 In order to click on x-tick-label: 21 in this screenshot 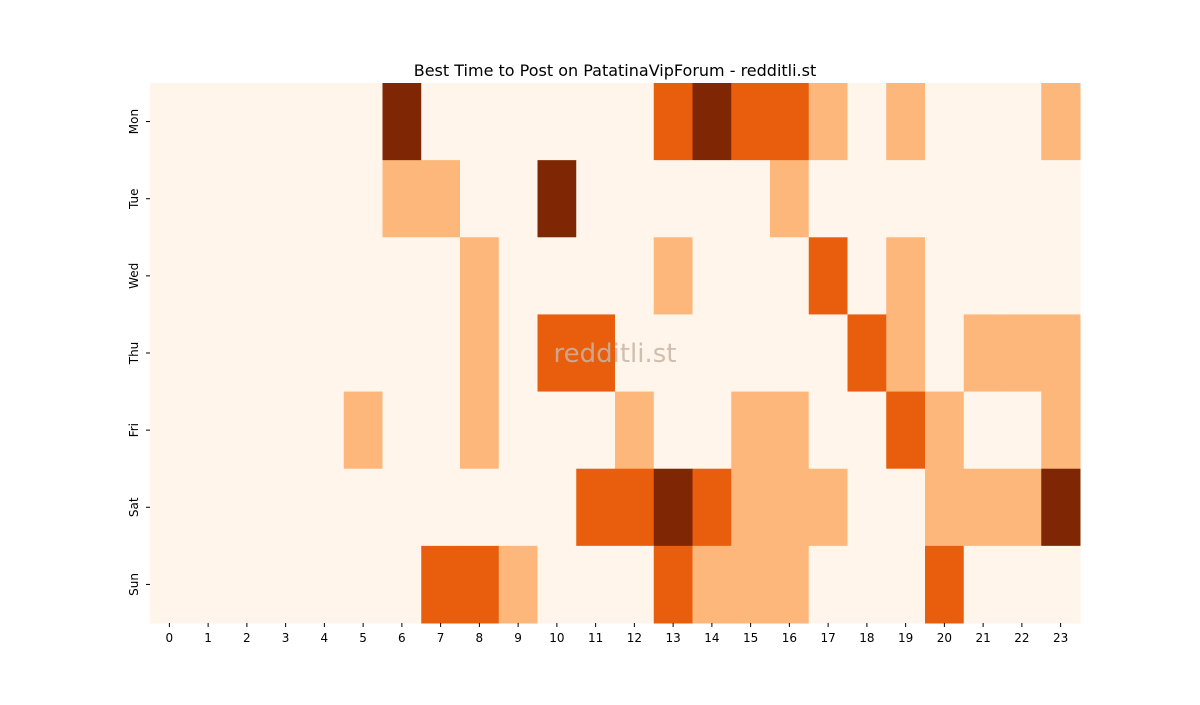, I will do `click(982, 638)`.